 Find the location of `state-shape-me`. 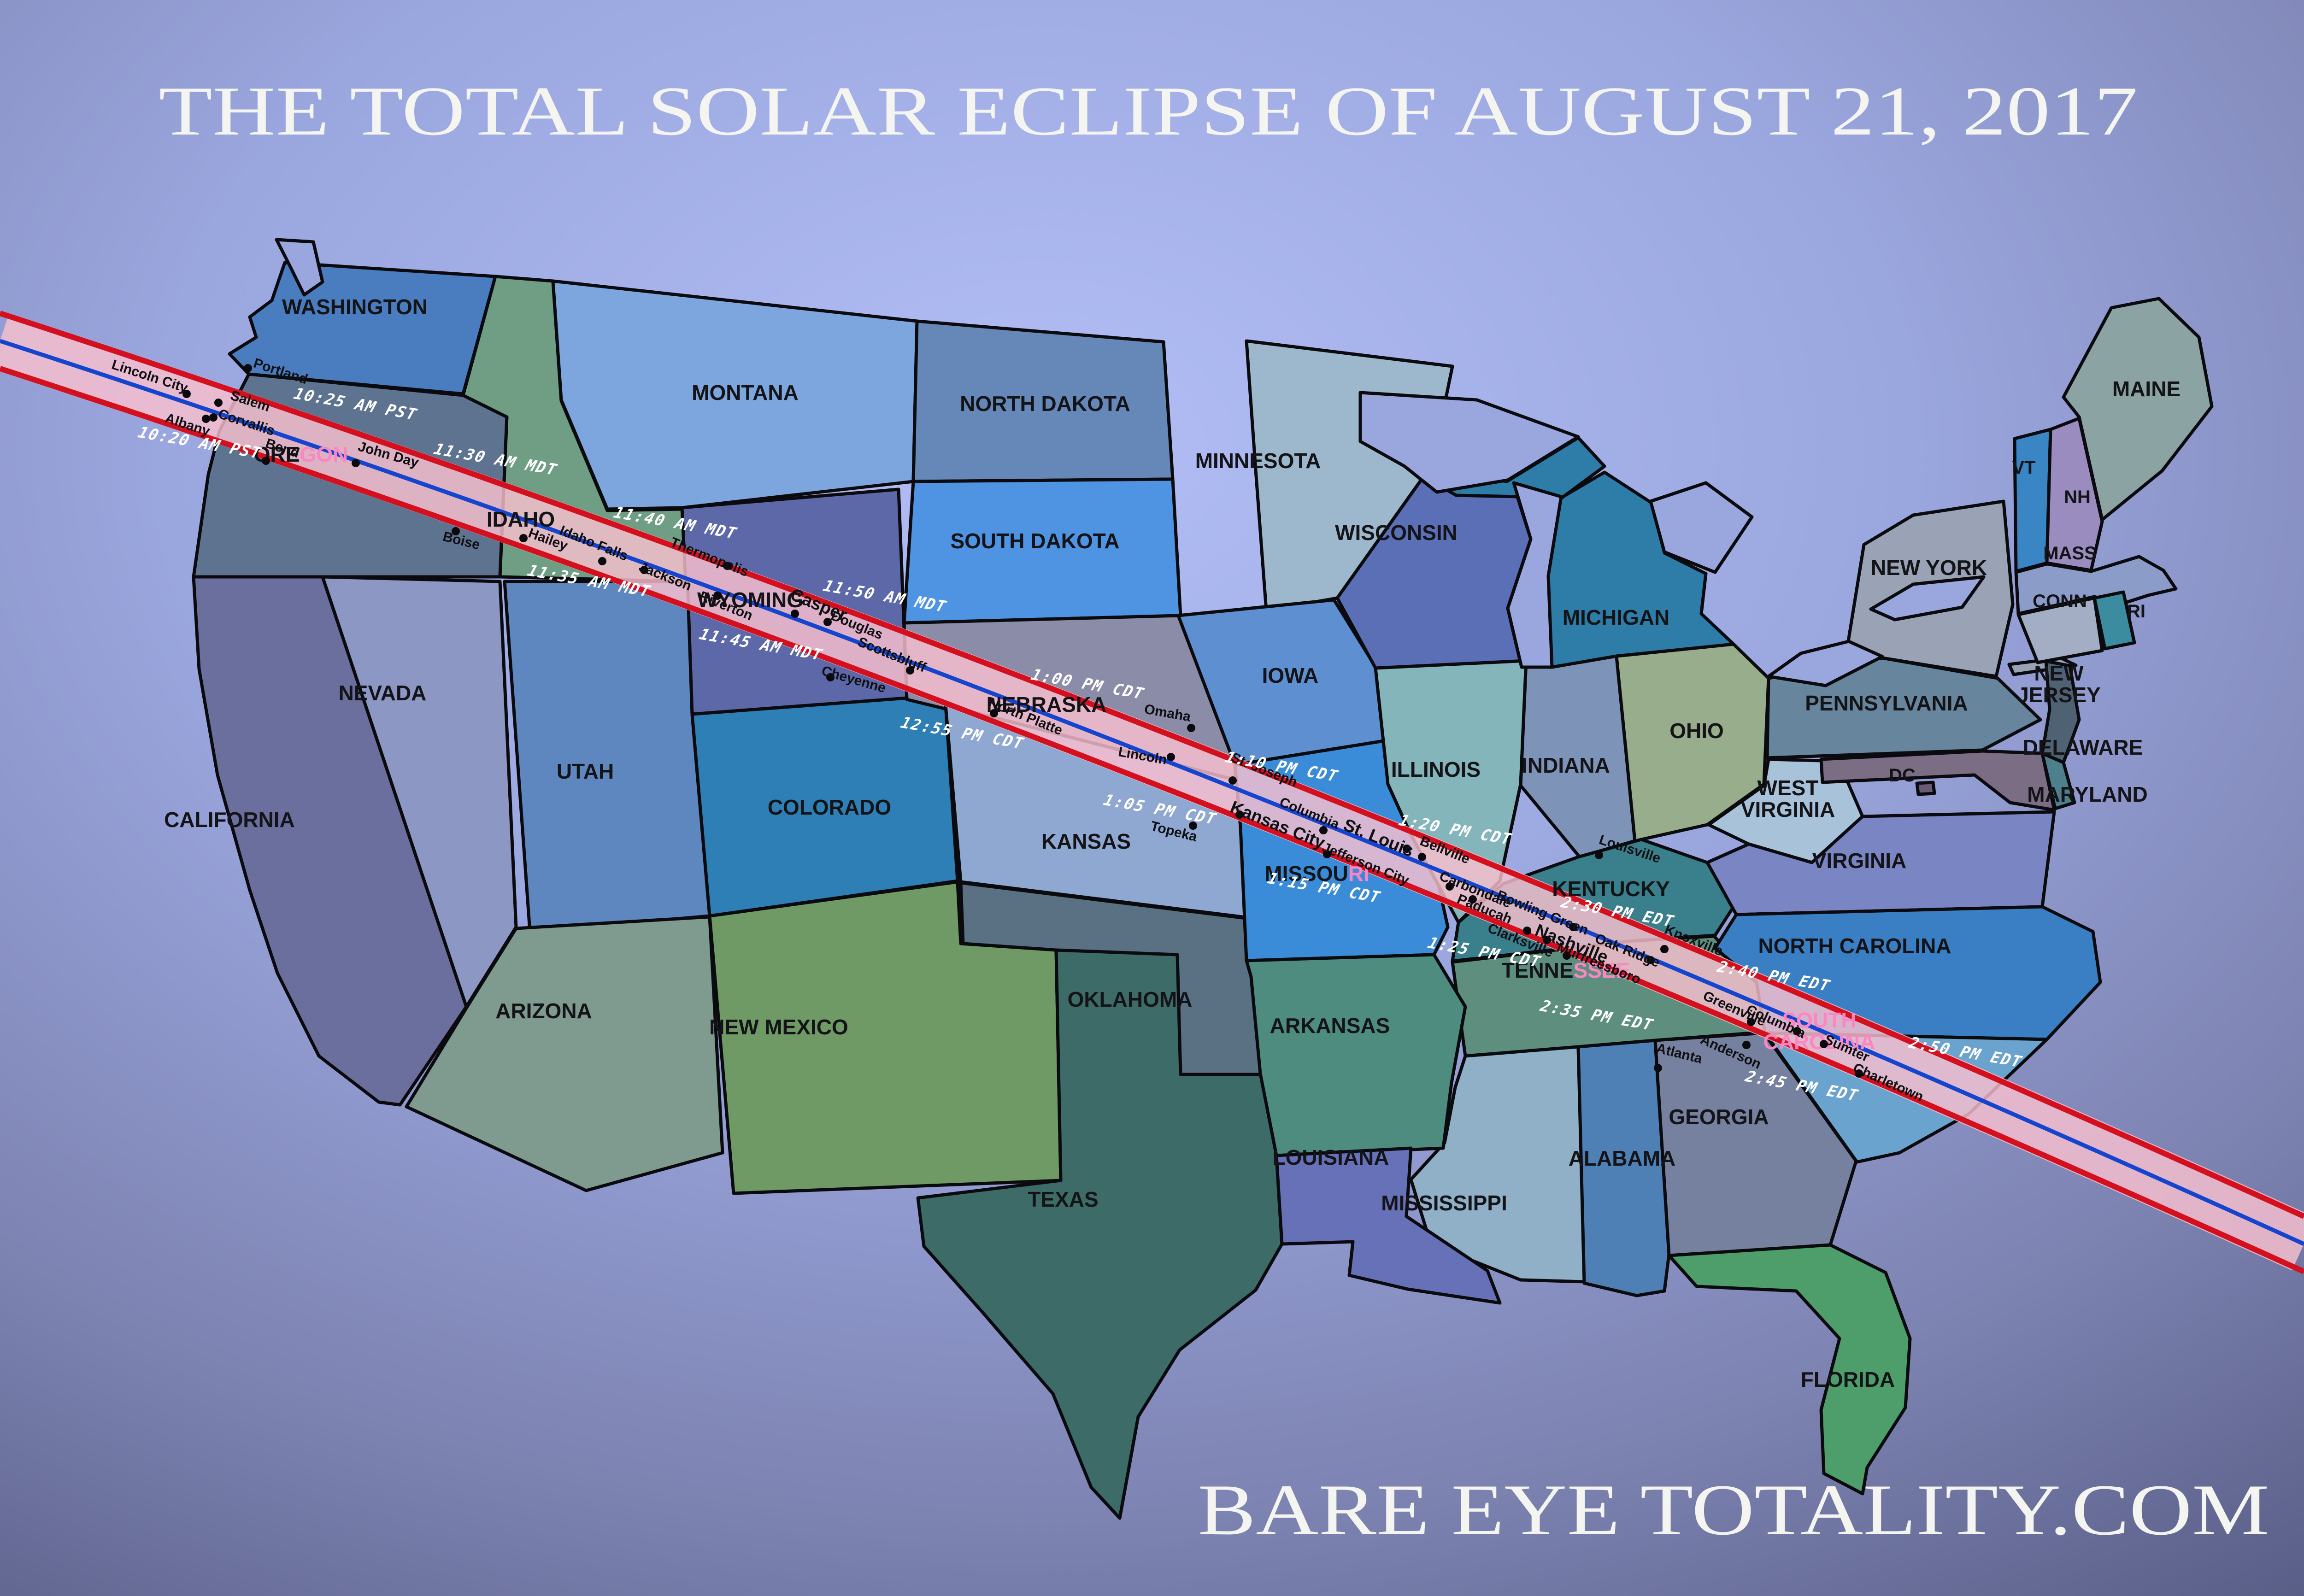

state-shape-me is located at coordinates (2138, 410).